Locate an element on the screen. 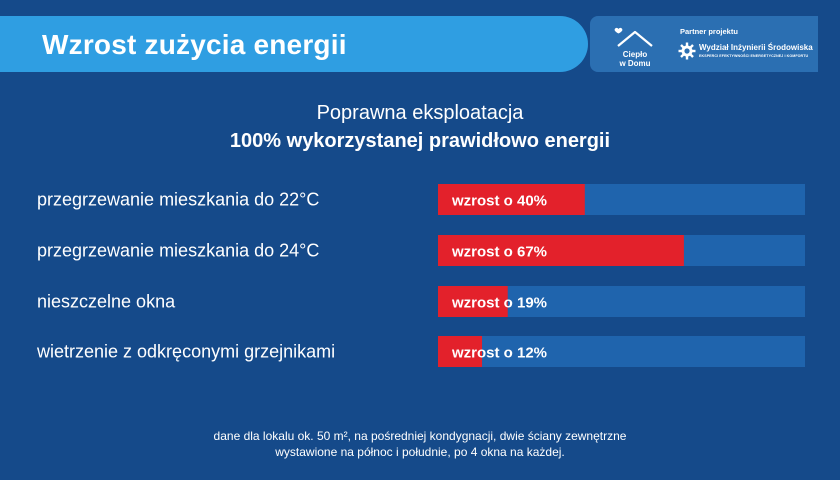  chart-title: Poprawna eksploatacja is located at coordinates (420, 113).